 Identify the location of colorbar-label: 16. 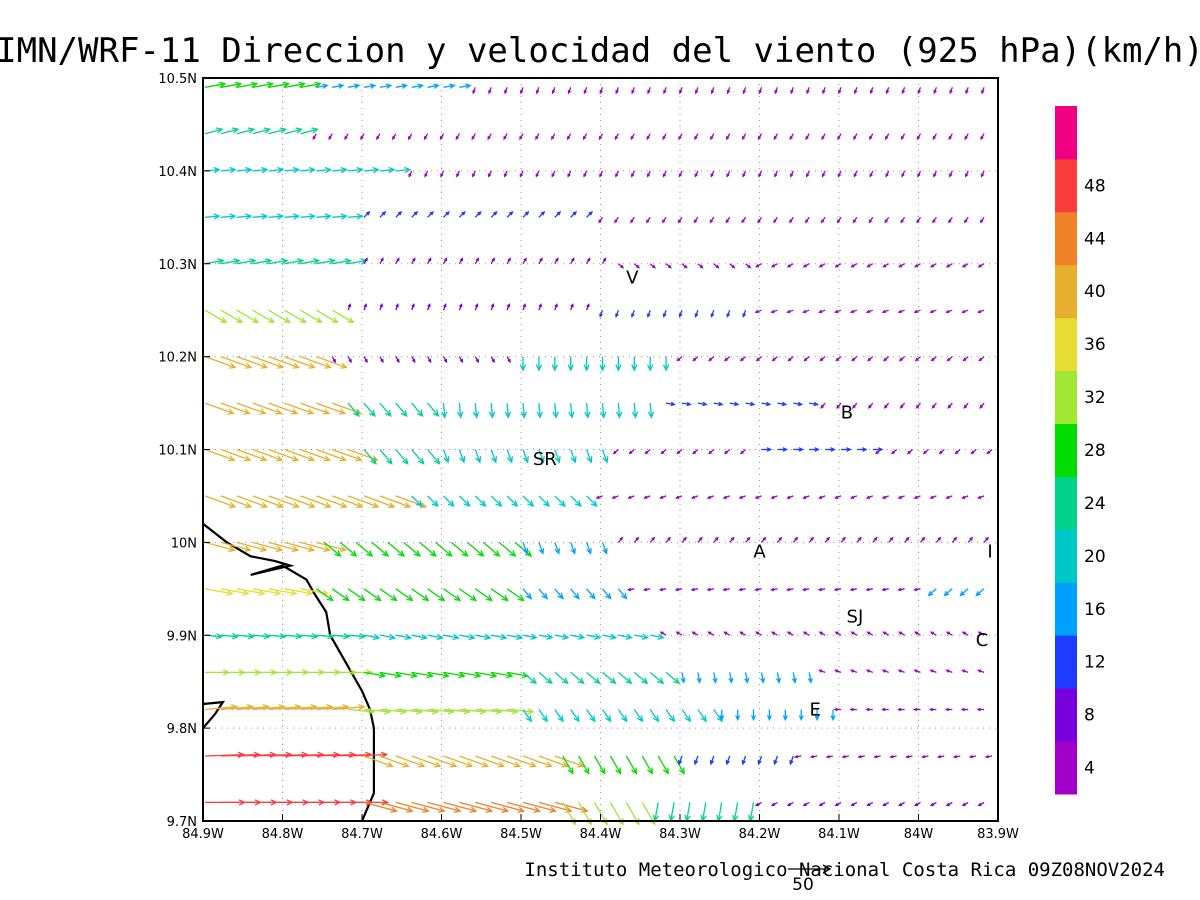
(1095, 610).